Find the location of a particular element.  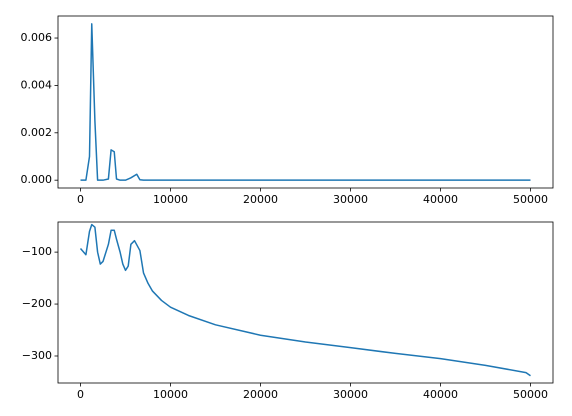

y-tick-label: 0.000 is located at coordinates (37, 179).